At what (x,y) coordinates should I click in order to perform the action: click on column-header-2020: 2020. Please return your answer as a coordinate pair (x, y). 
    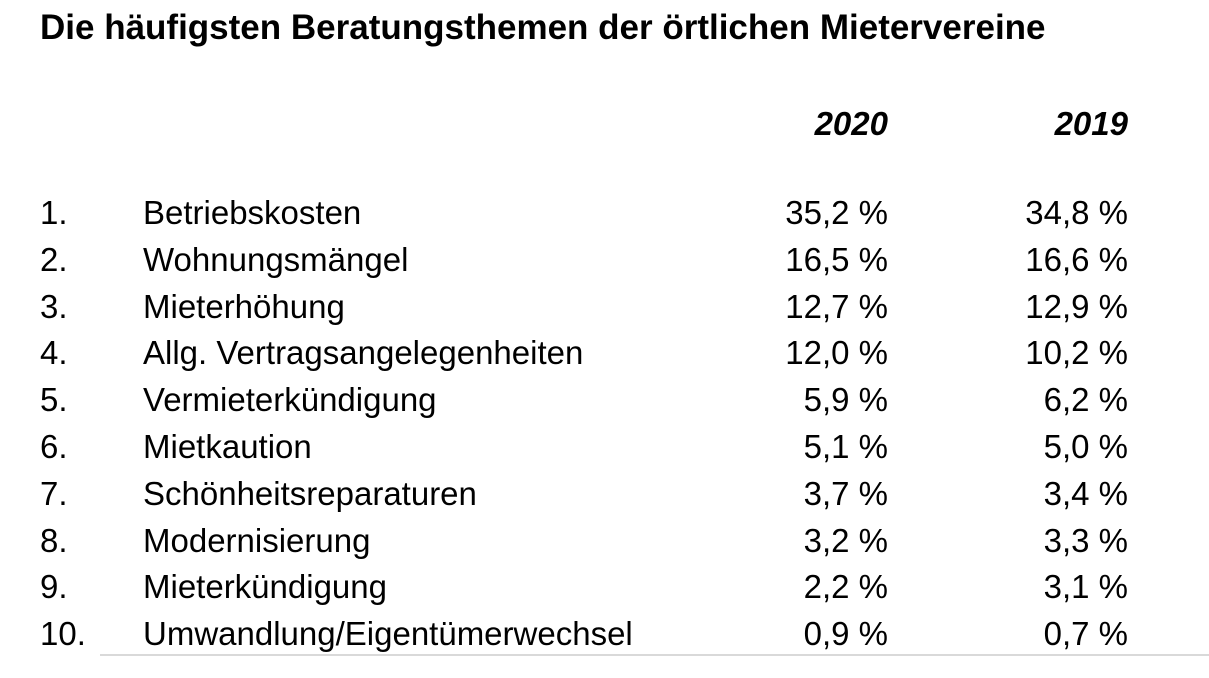
    Looking at the image, I should click on (851, 123).